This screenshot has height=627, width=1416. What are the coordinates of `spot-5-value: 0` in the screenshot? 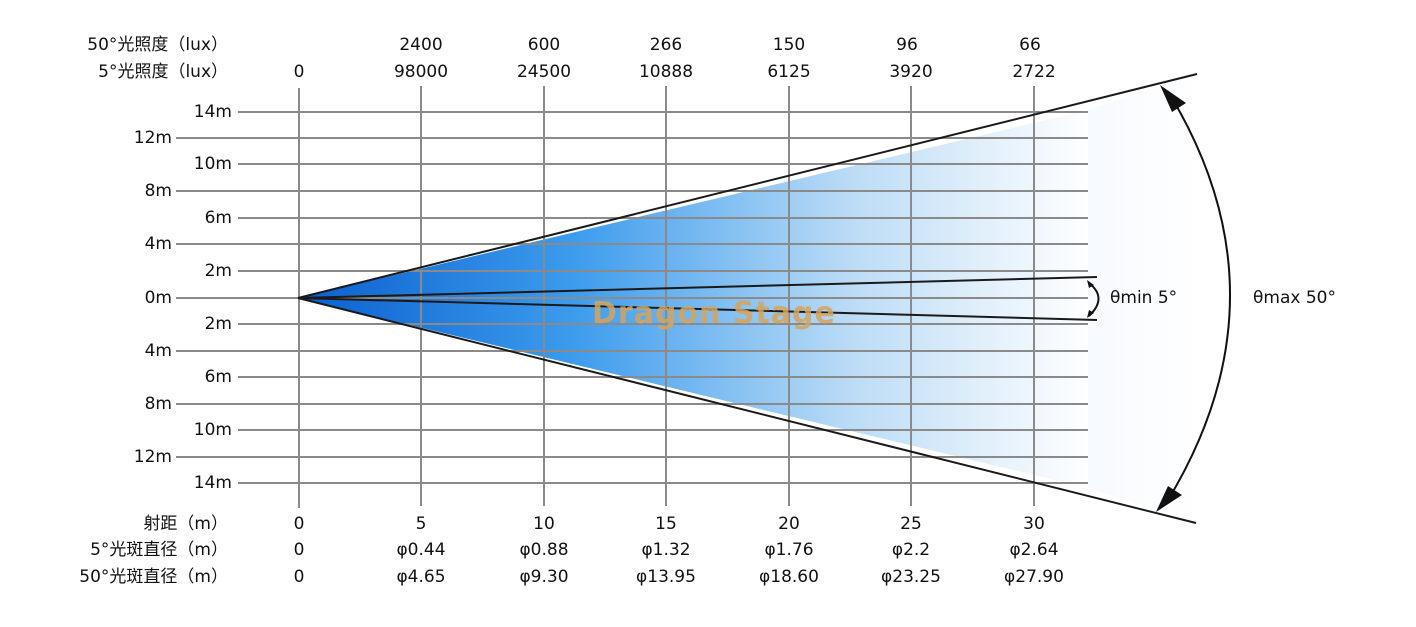 It's located at (299, 550).